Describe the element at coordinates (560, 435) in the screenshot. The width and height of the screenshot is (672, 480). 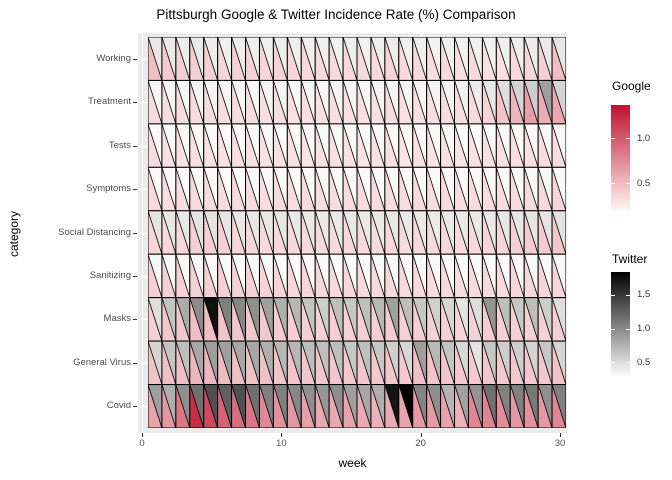
I see `x-tick-mark` at that location.